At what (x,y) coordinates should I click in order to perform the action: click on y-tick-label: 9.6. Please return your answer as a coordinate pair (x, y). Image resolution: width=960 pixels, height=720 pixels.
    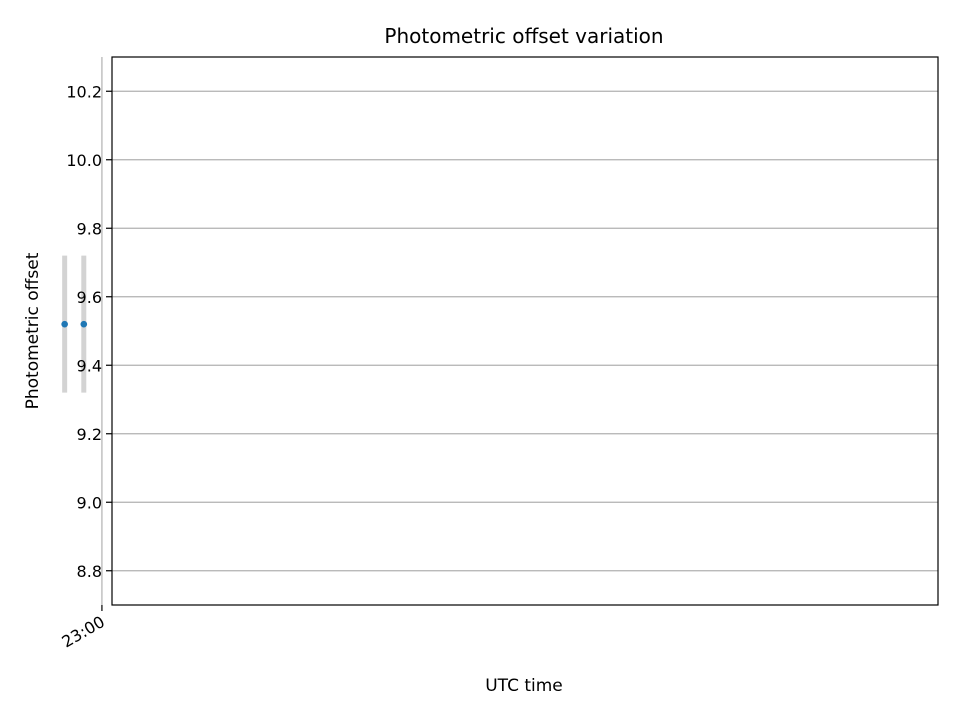
    Looking at the image, I should click on (89, 297).